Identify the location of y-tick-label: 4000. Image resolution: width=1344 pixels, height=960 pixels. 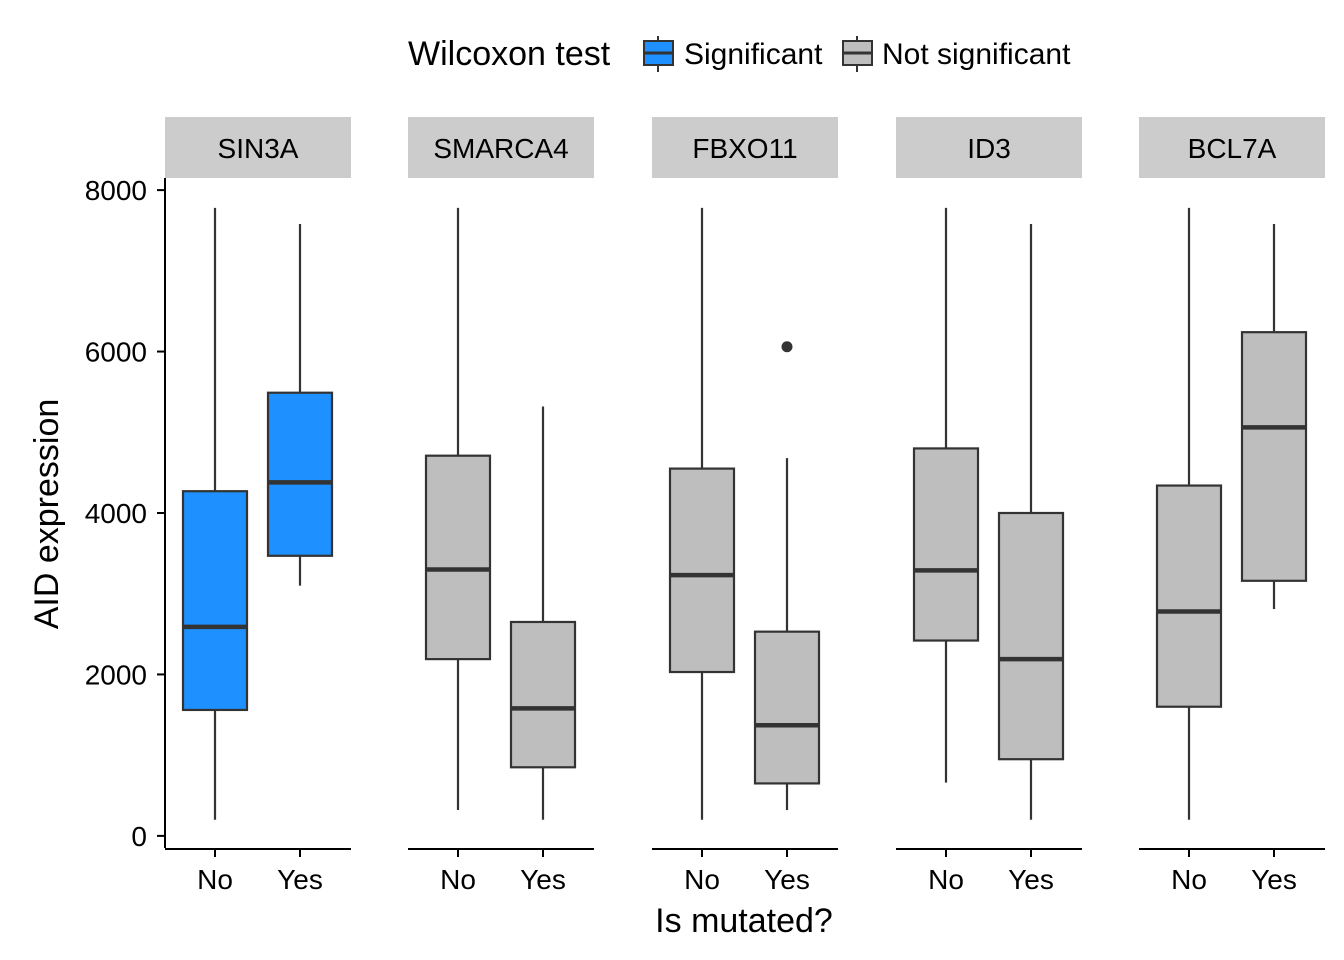
(116, 513).